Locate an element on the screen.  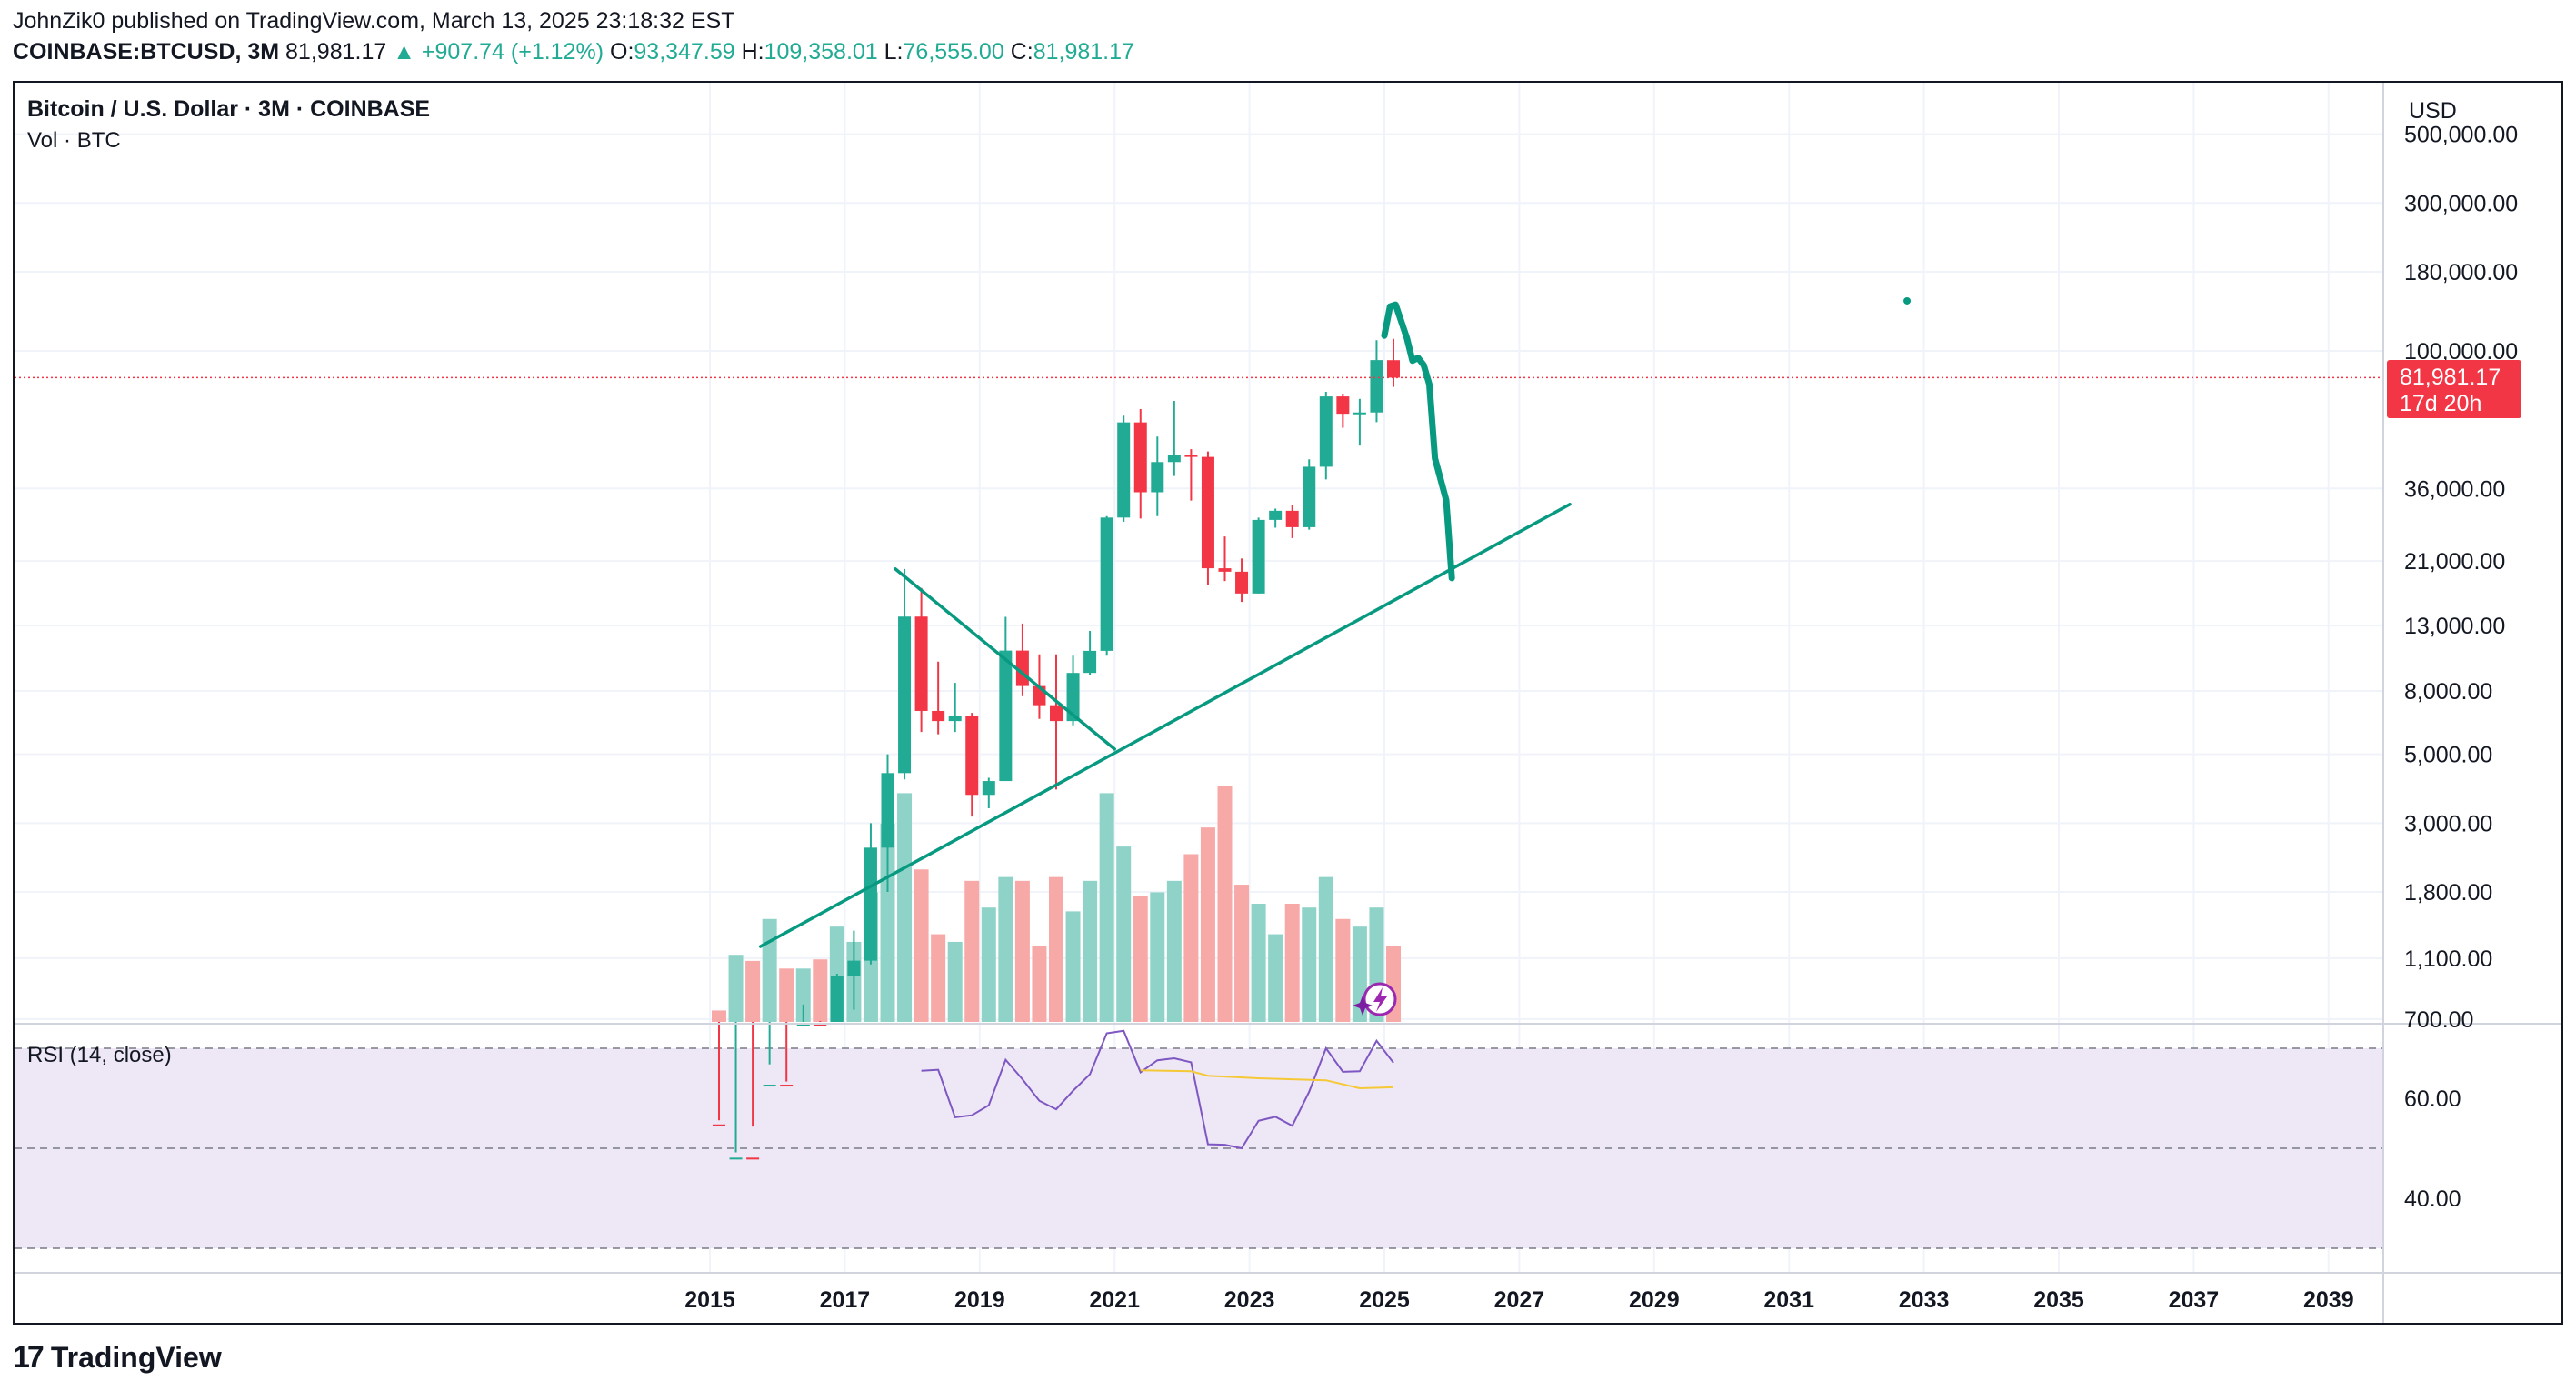
year-label-2033: 2033 is located at coordinates (1925, 1300).